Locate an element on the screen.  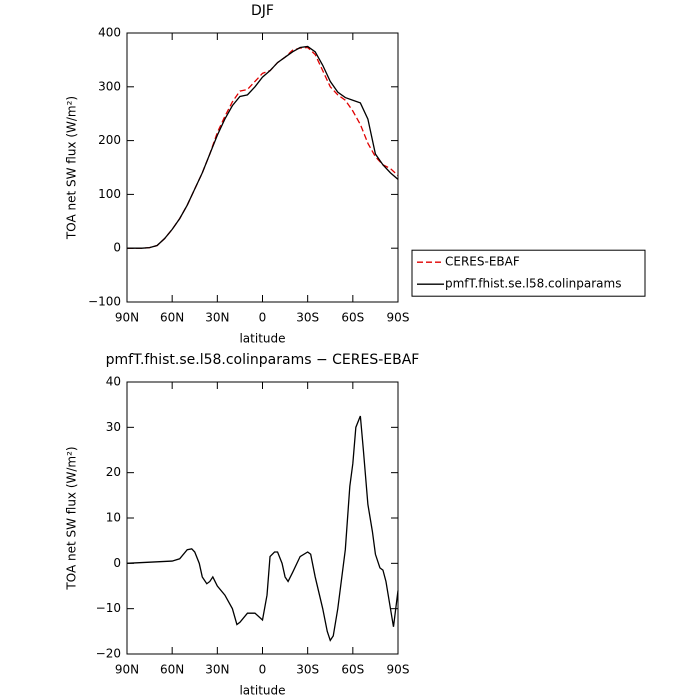
y-tick-label: 20 is located at coordinates (113, 472).